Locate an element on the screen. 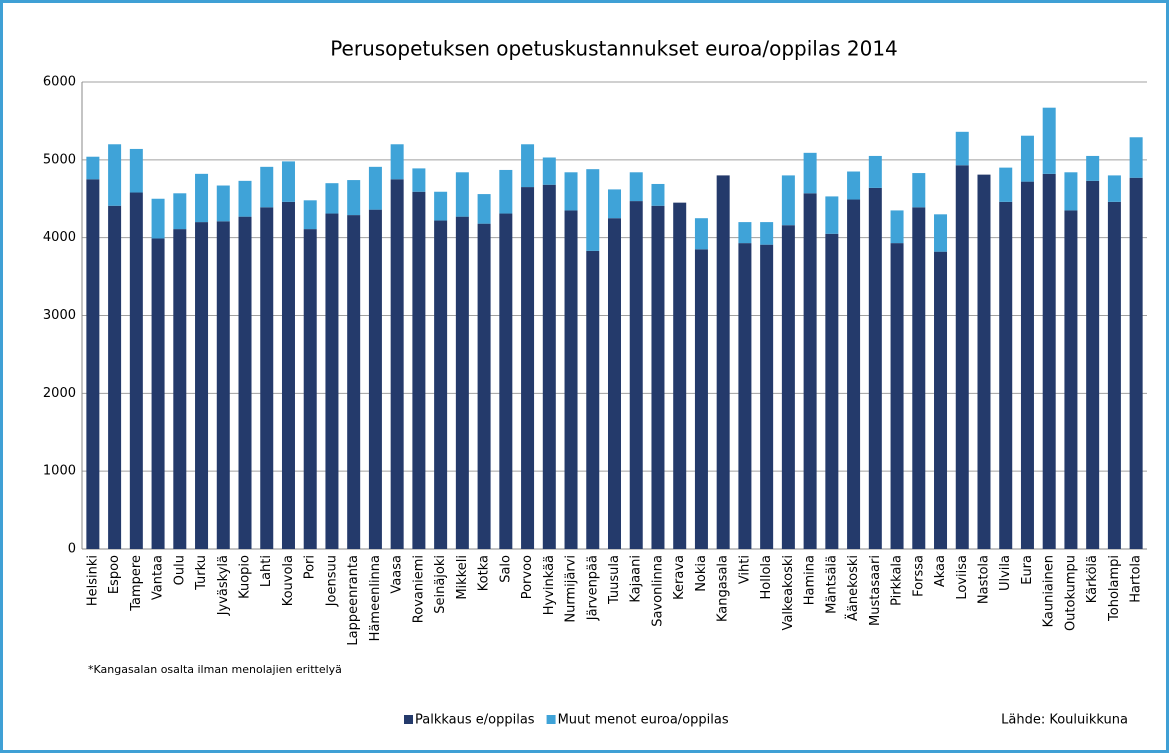 The width and height of the screenshot is (1171, 754). x-tick-label: Kuopio is located at coordinates (245, 577).